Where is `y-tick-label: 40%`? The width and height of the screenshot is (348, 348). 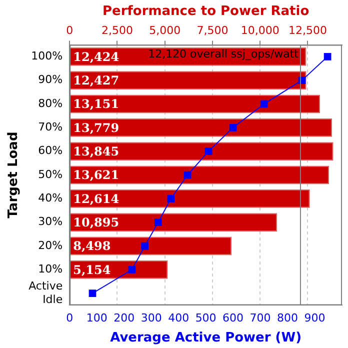 y-tick-label: 40% is located at coordinates (50, 198).